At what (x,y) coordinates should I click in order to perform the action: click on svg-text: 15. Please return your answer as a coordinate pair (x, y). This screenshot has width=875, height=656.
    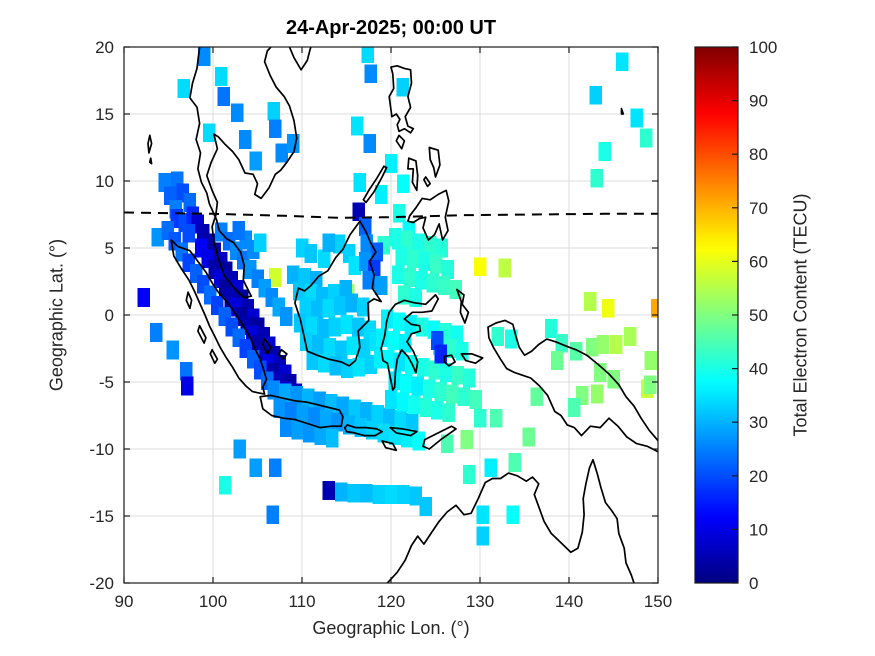
    Looking at the image, I should click on (104, 114).